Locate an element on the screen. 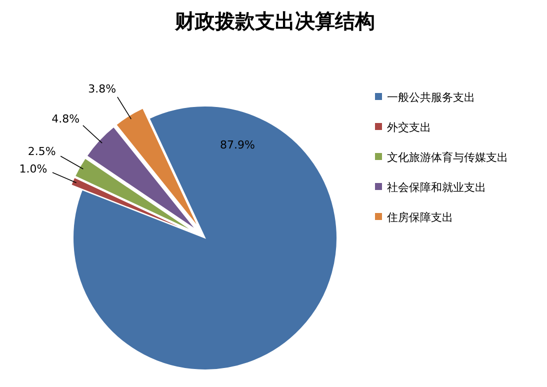 This screenshot has height=387, width=547. legend-label: 文化旅游体育与传媒支出 is located at coordinates (447, 157).